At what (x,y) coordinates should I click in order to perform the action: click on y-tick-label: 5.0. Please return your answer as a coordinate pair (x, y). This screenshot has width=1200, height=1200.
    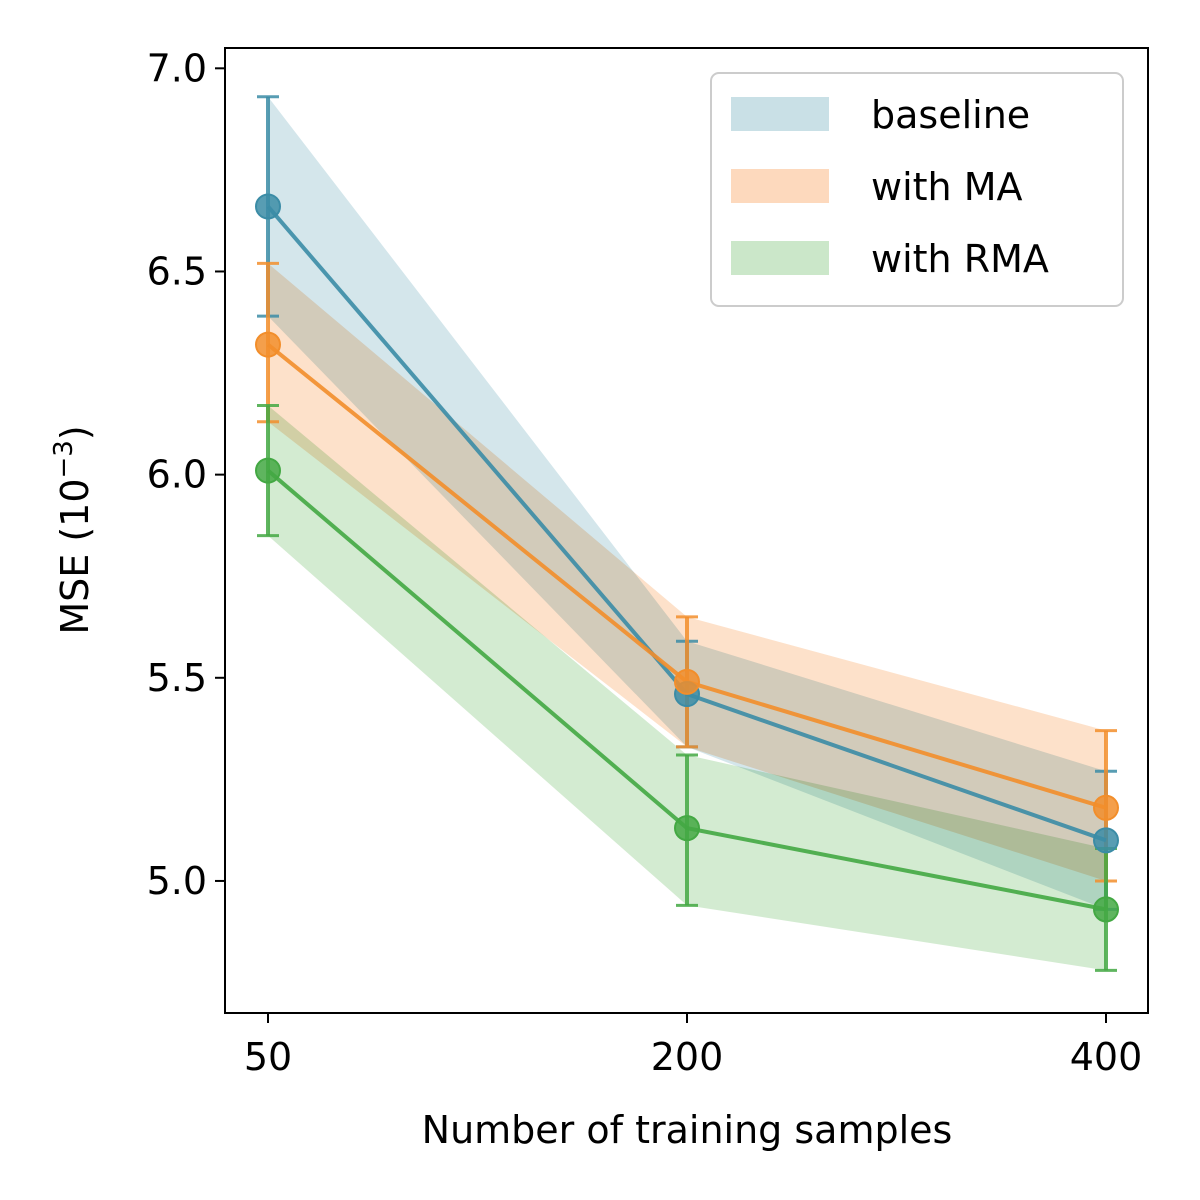
    Looking at the image, I should click on (177, 881).